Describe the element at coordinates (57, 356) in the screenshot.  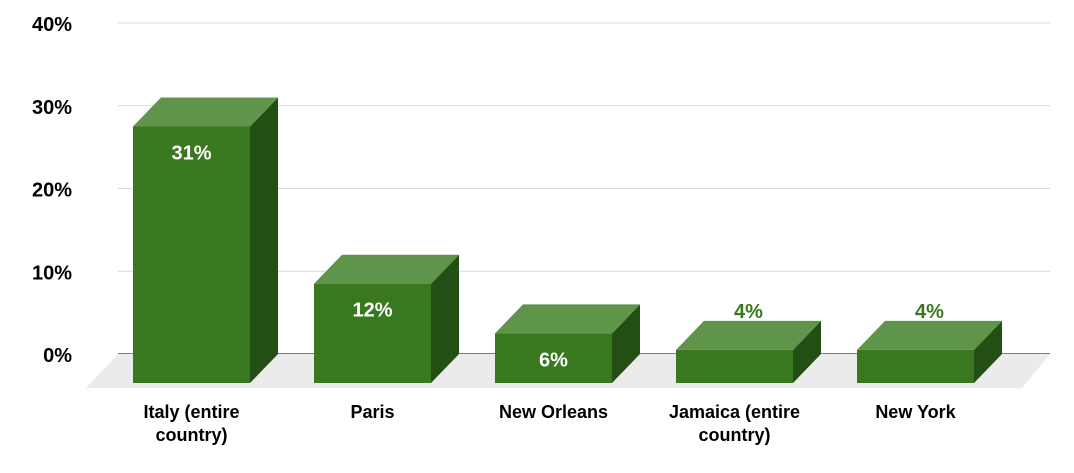
I see `y-tick-label: 0%` at that location.